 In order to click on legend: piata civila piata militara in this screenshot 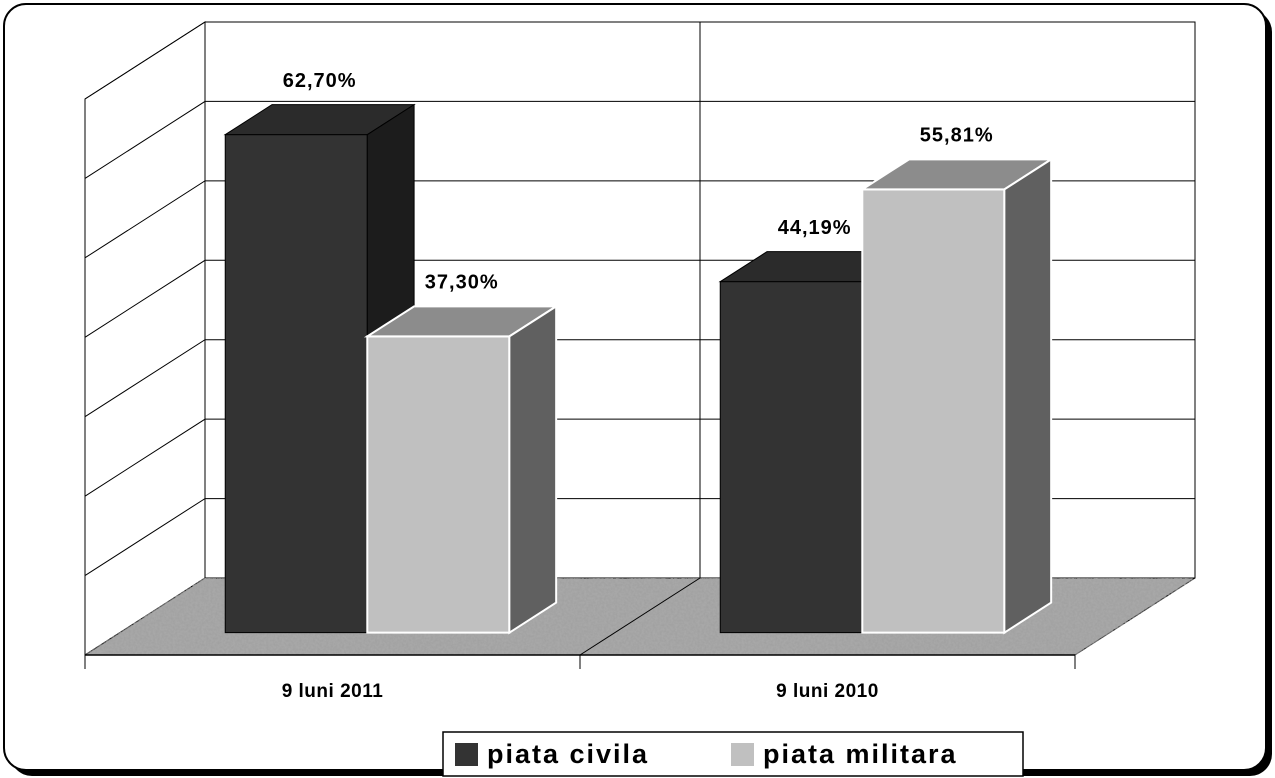, I will do `click(733, 754)`.